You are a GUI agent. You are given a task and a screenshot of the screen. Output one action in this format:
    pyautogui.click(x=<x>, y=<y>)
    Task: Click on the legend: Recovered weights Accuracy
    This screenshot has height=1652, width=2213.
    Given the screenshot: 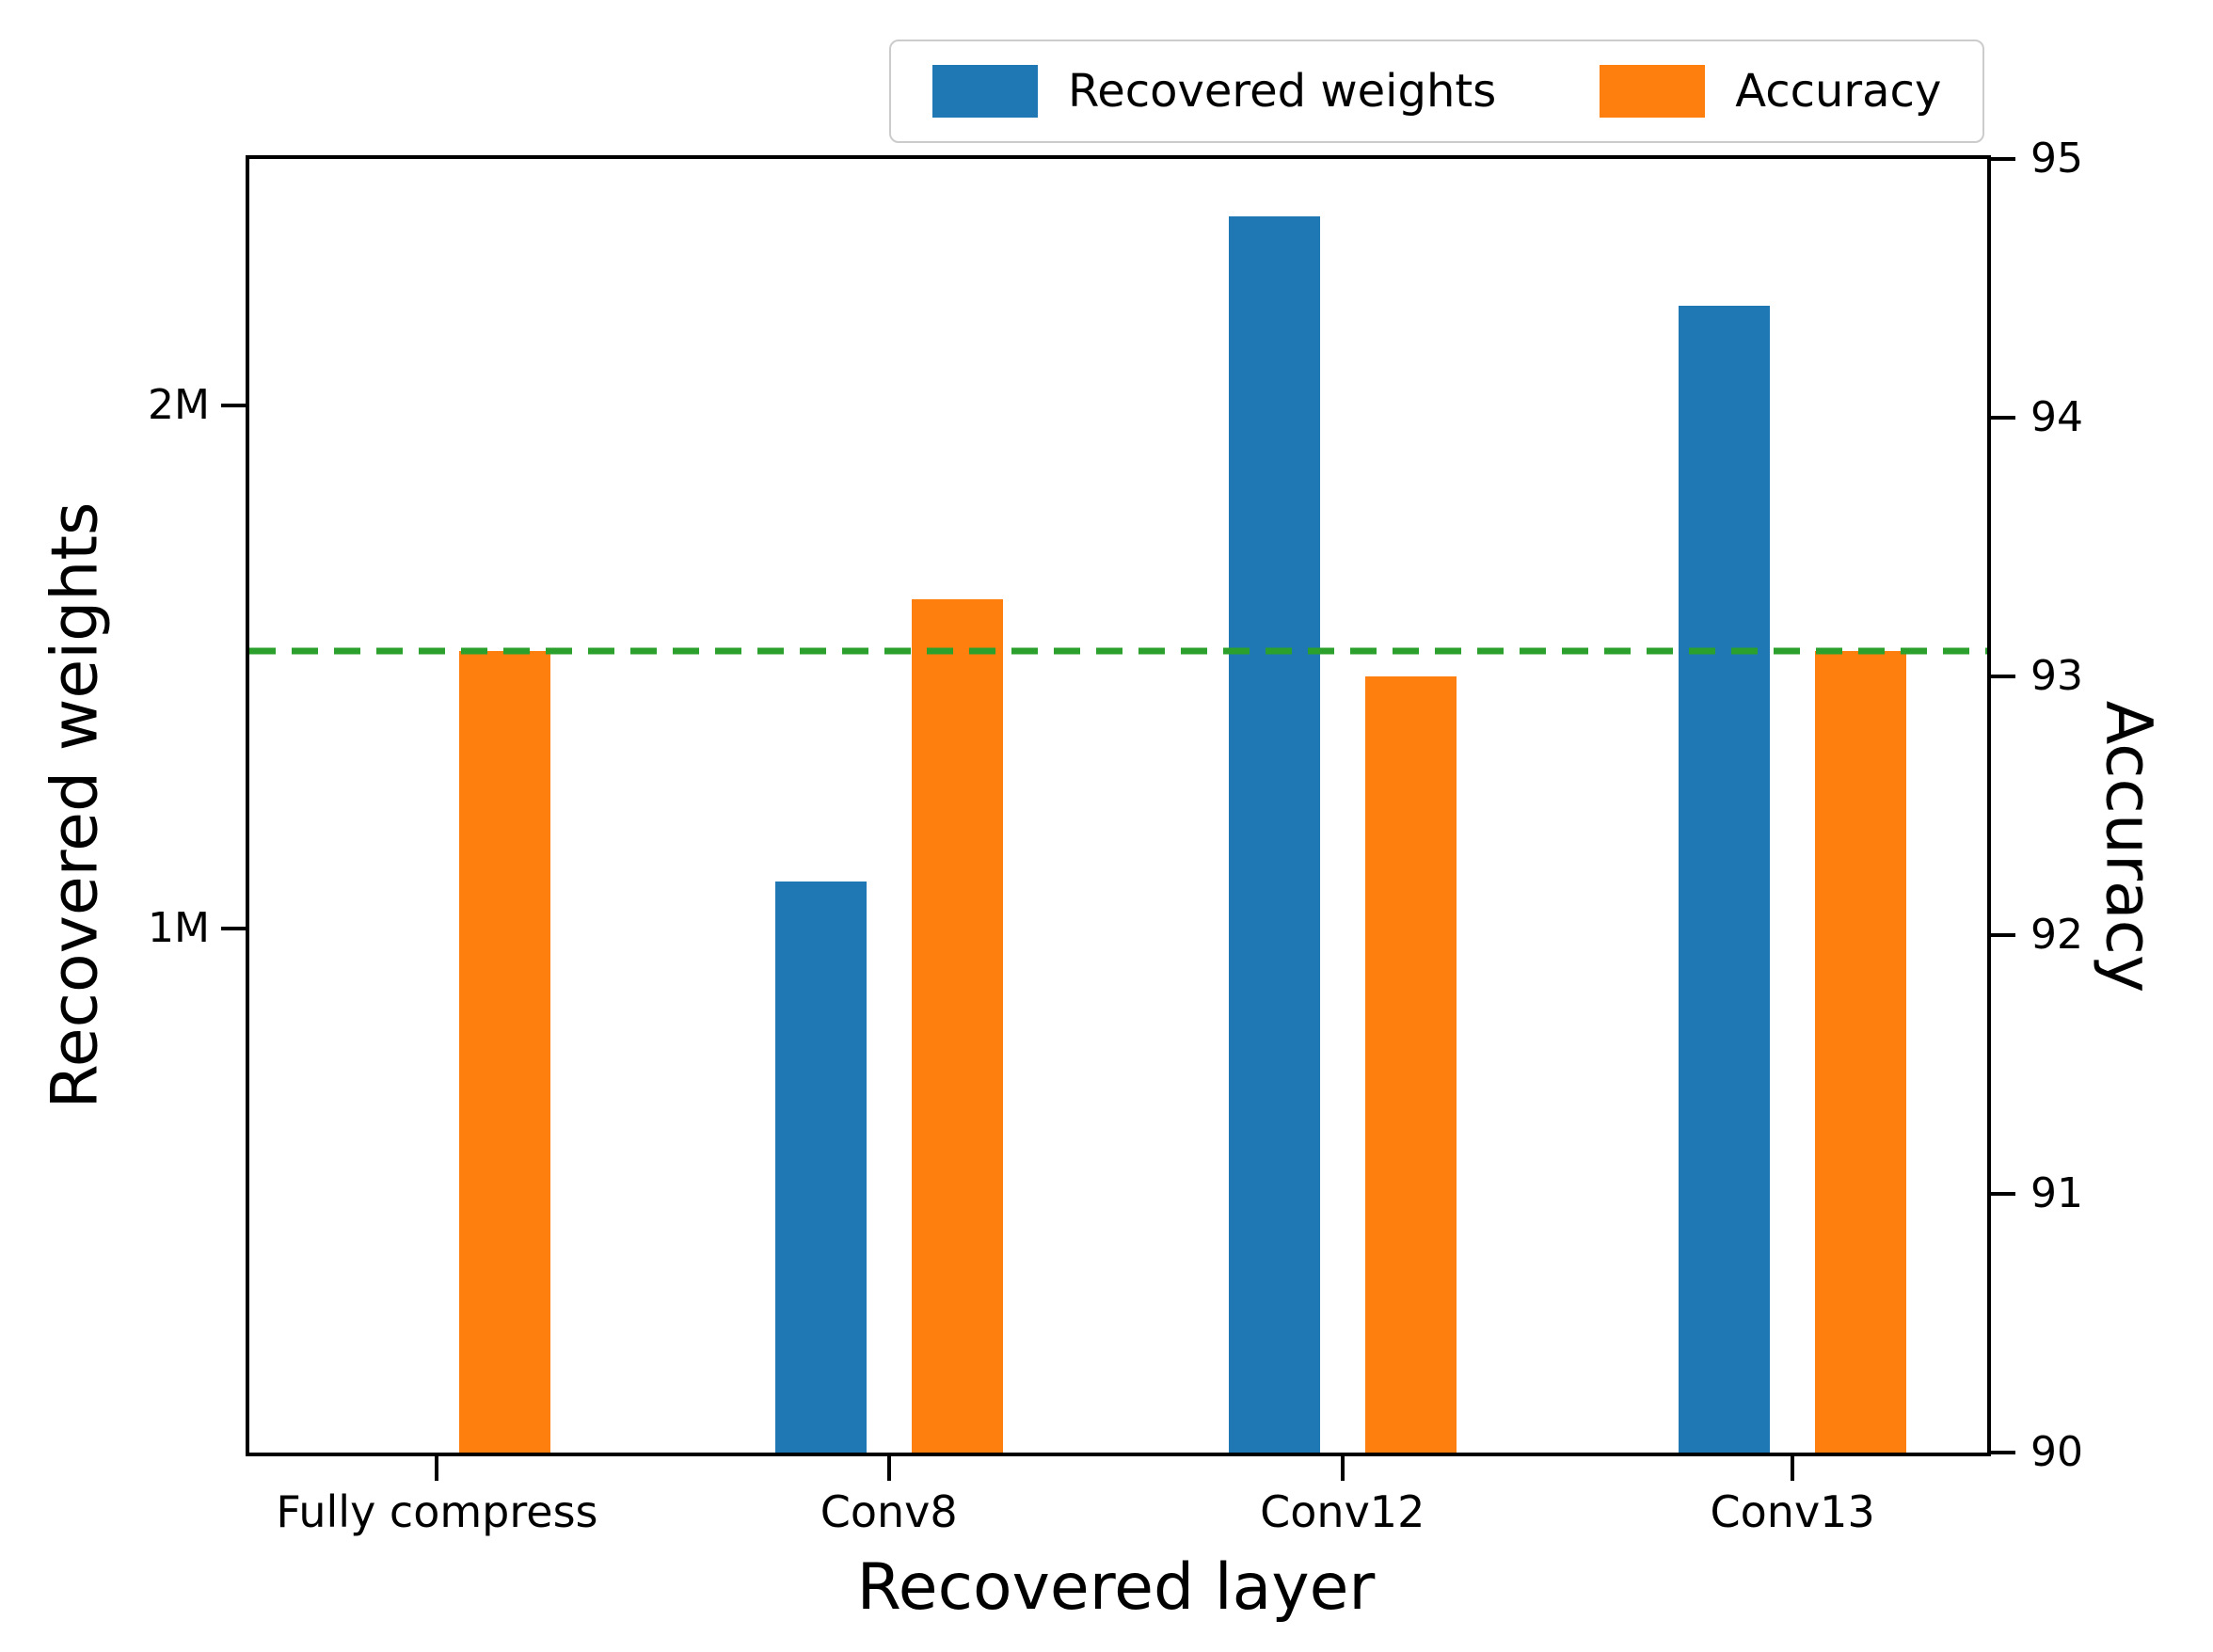 What is the action you would take?
    pyautogui.click(x=1437, y=91)
    